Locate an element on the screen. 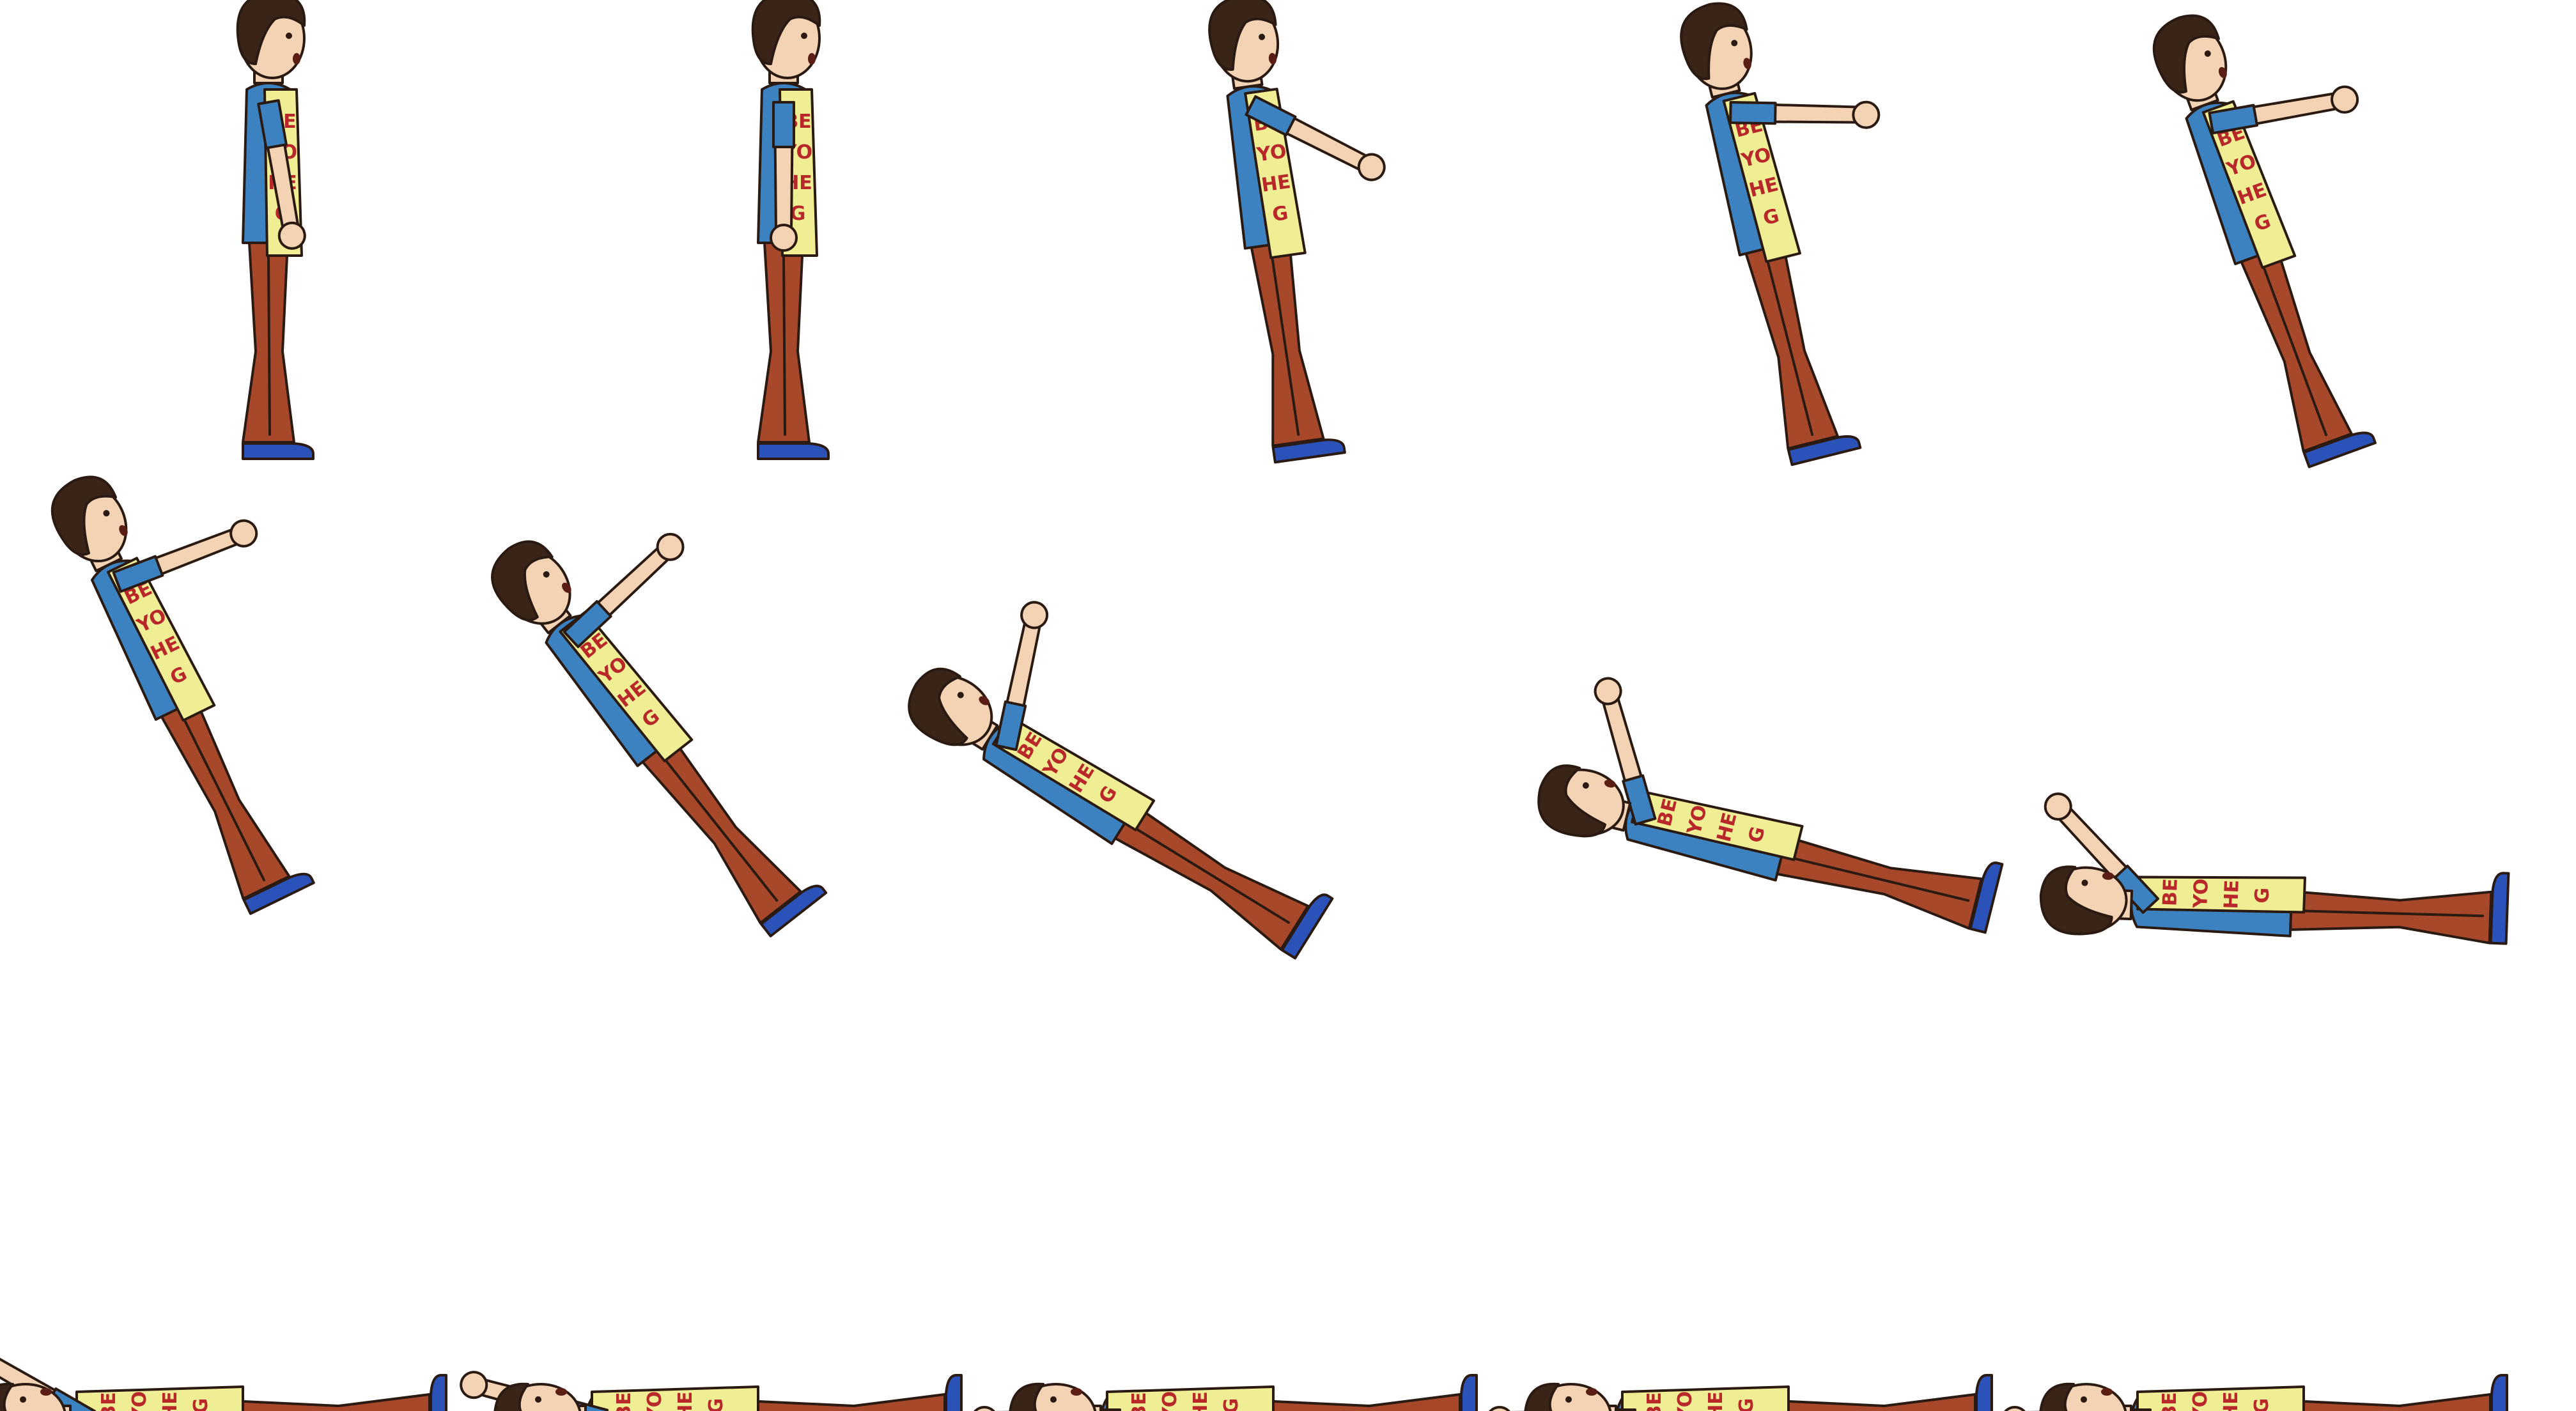 Image resolution: width=2576 pixels, height=1411 pixels. character-sprite-landing: BE YO HE G is located at coordinates (2274, 869).